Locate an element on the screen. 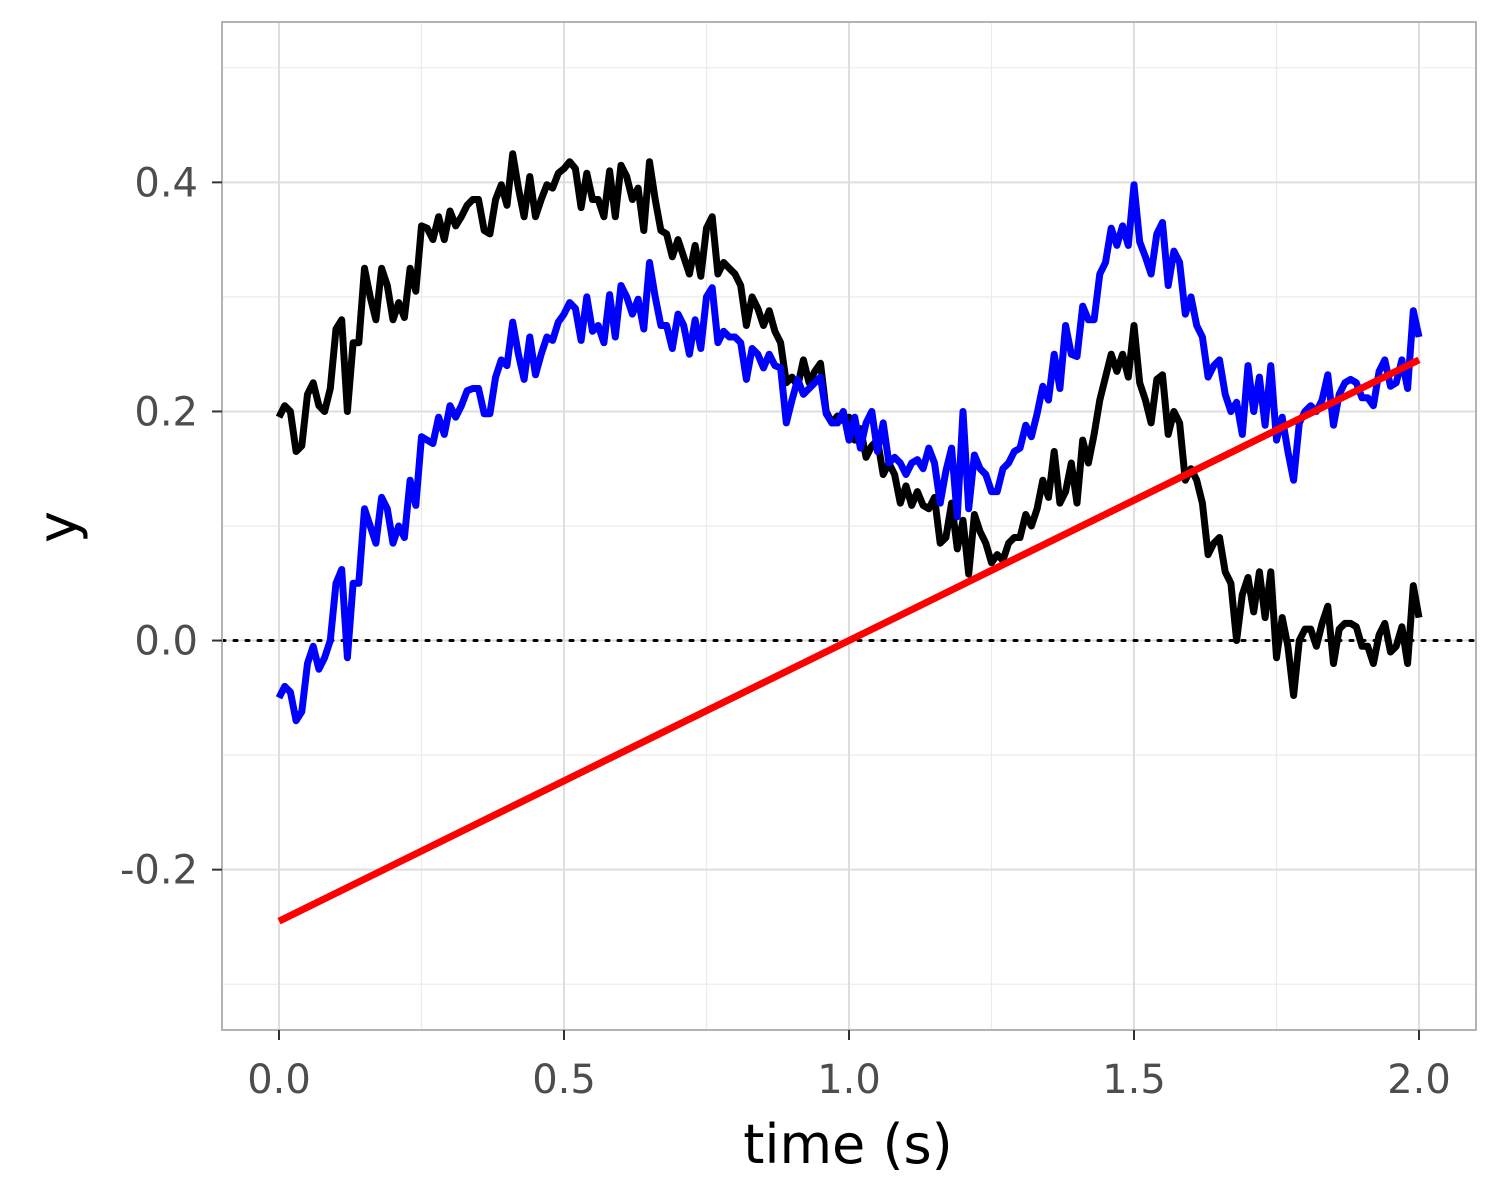 This screenshot has height=1200, width=1500. x-tick-label: 2.0 is located at coordinates (1419, 1080).